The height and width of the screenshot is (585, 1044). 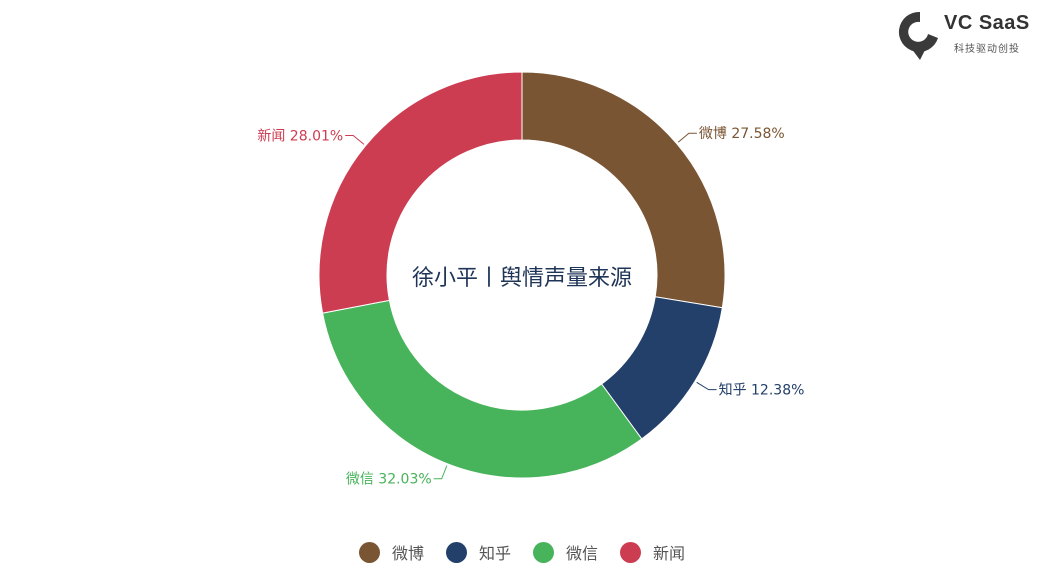 I want to click on chart-title: 徐小平丨舆情声量来源, so click(x=521, y=278).